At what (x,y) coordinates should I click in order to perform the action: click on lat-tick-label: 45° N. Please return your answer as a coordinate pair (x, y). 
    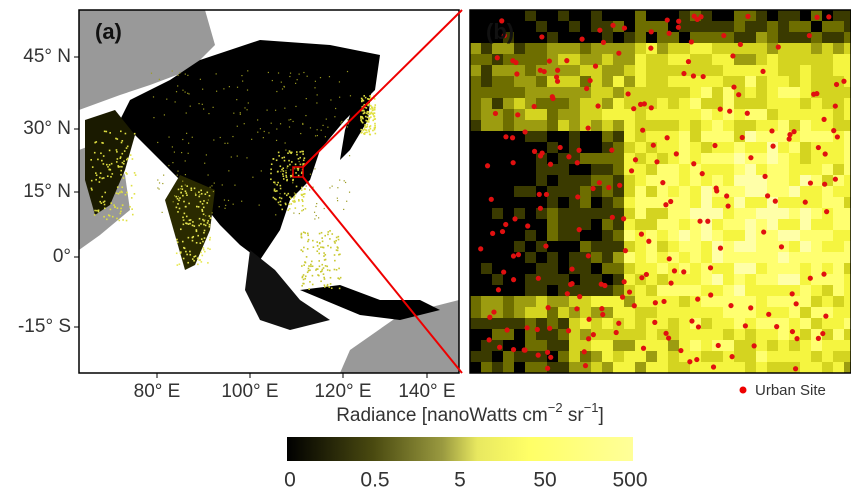
    Looking at the image, I should click on (47, 56).